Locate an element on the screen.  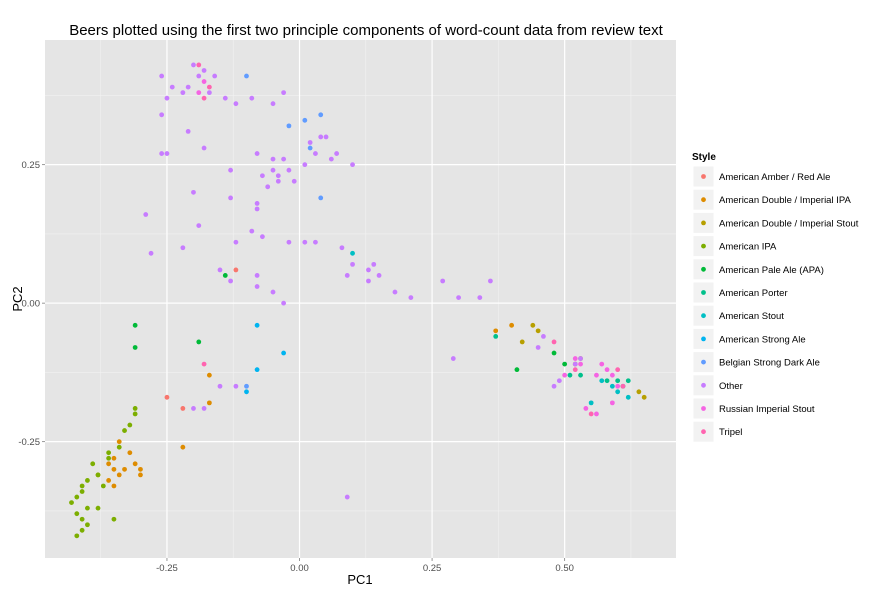
legend-label-belgian-strong-dark-ale: Belgian Strong Dark Ale is located at coordinates (769, 363).